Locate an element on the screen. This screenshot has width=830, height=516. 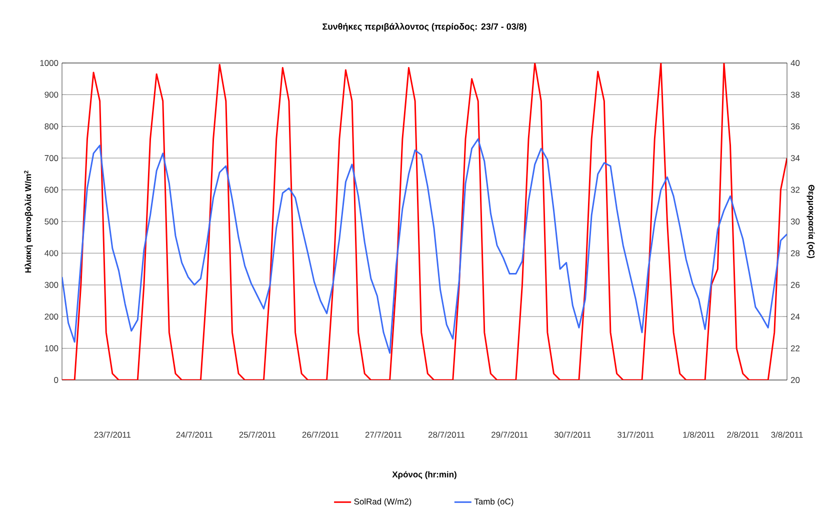
y2-tick-label: 28 is located at coordinates (795, 253).